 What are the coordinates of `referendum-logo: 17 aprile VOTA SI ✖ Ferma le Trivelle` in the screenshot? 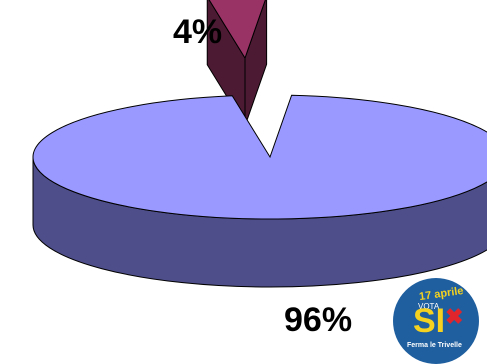 It's located at (436, 321).